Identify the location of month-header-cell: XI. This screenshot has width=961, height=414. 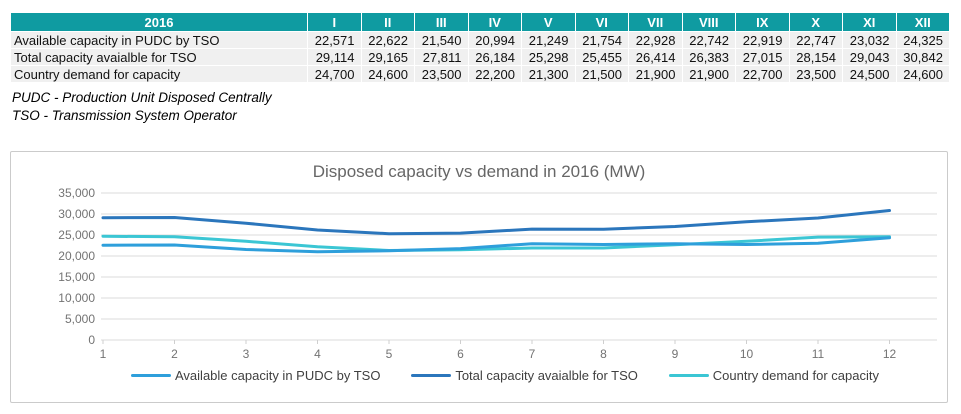
(869, 22).